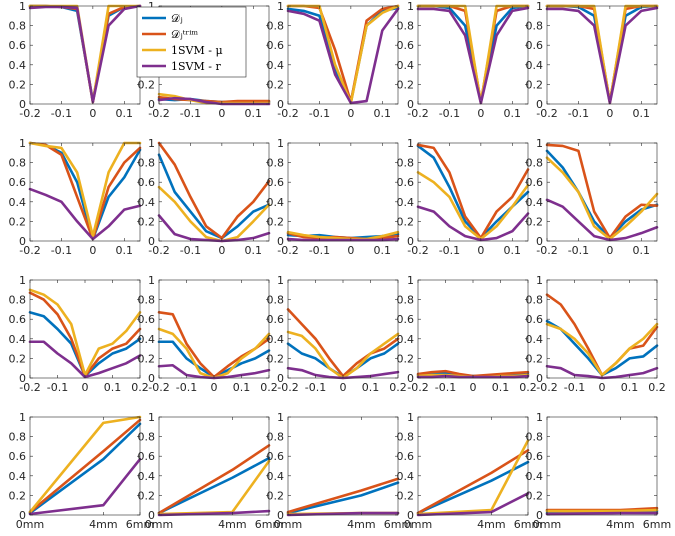 This screenshot has height=536, width=675. I want to click on panel-r2-c3: 0 0.2 0.4 0.6 0.8 1 -0.2 -0.1 0 0.1, so click(333, 197).